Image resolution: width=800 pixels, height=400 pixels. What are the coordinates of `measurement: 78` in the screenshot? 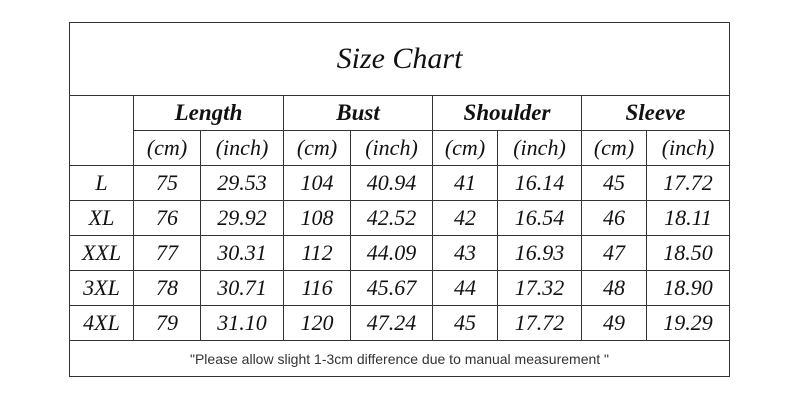 It's located at (167, 288).